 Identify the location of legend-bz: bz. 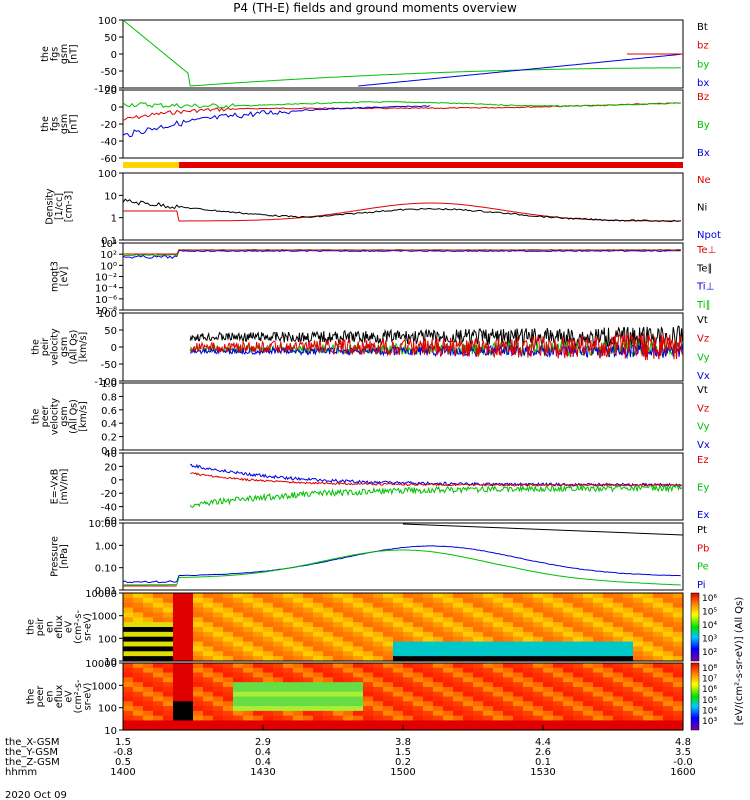
(703, 46).